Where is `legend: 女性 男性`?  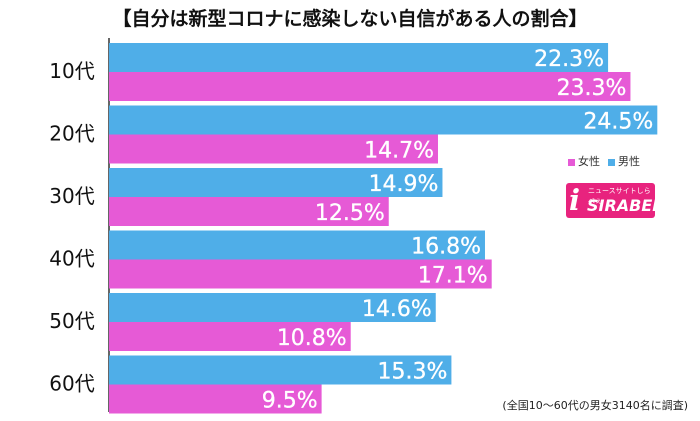
legend: 女性 男性 is located at coordinates (604, 161).